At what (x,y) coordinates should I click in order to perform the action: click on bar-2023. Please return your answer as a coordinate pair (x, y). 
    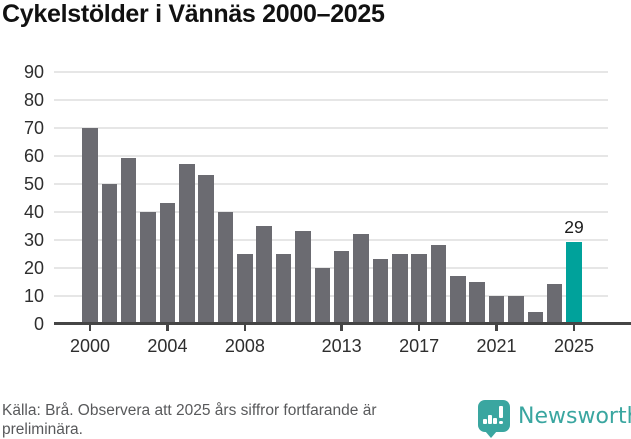
    Looking at the image, I should click on (535, 318).